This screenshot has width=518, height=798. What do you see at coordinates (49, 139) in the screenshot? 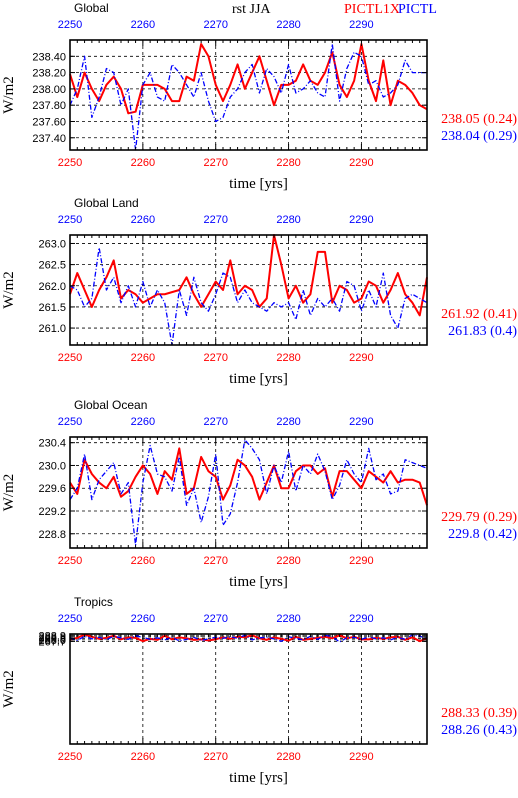
I see `y-tick-label: 237.40` at bounding box center [49, 139].